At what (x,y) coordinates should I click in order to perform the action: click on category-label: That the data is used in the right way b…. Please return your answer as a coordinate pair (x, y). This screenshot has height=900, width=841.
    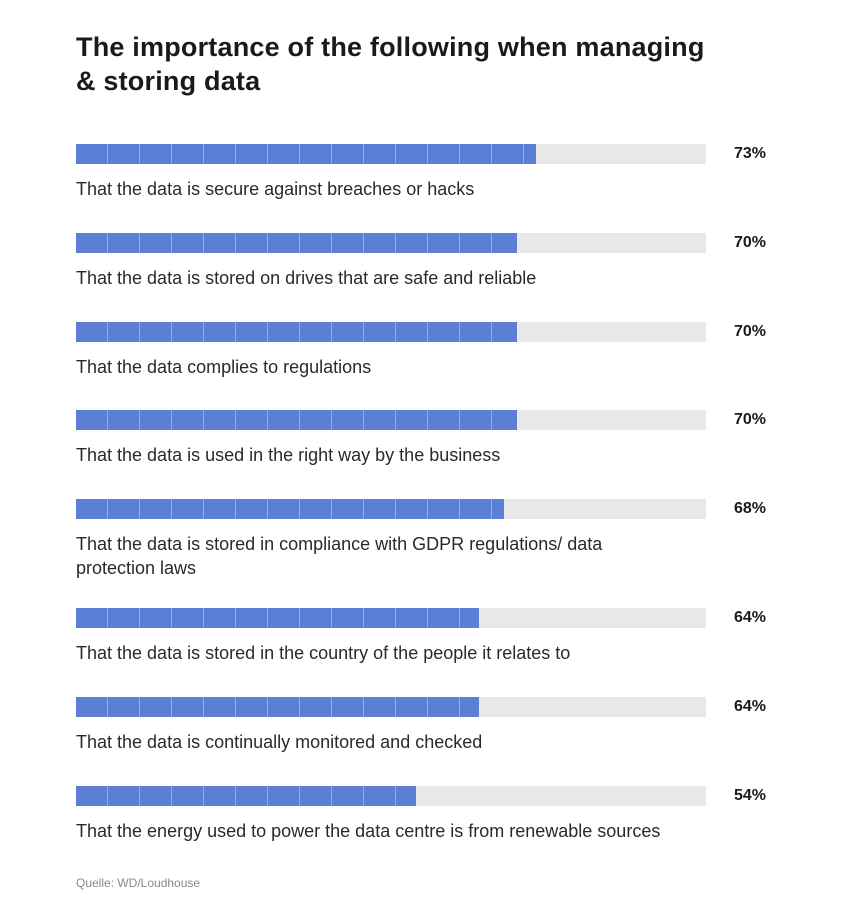
    Looking at the image, I should click on (288, 455).